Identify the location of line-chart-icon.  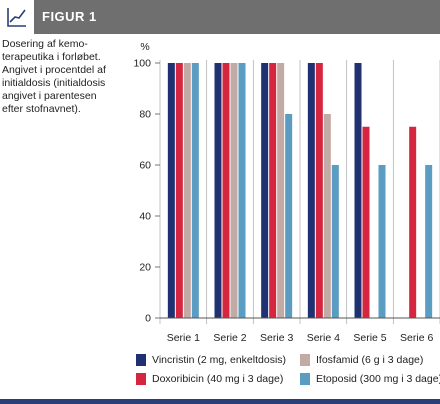
(16, 17).